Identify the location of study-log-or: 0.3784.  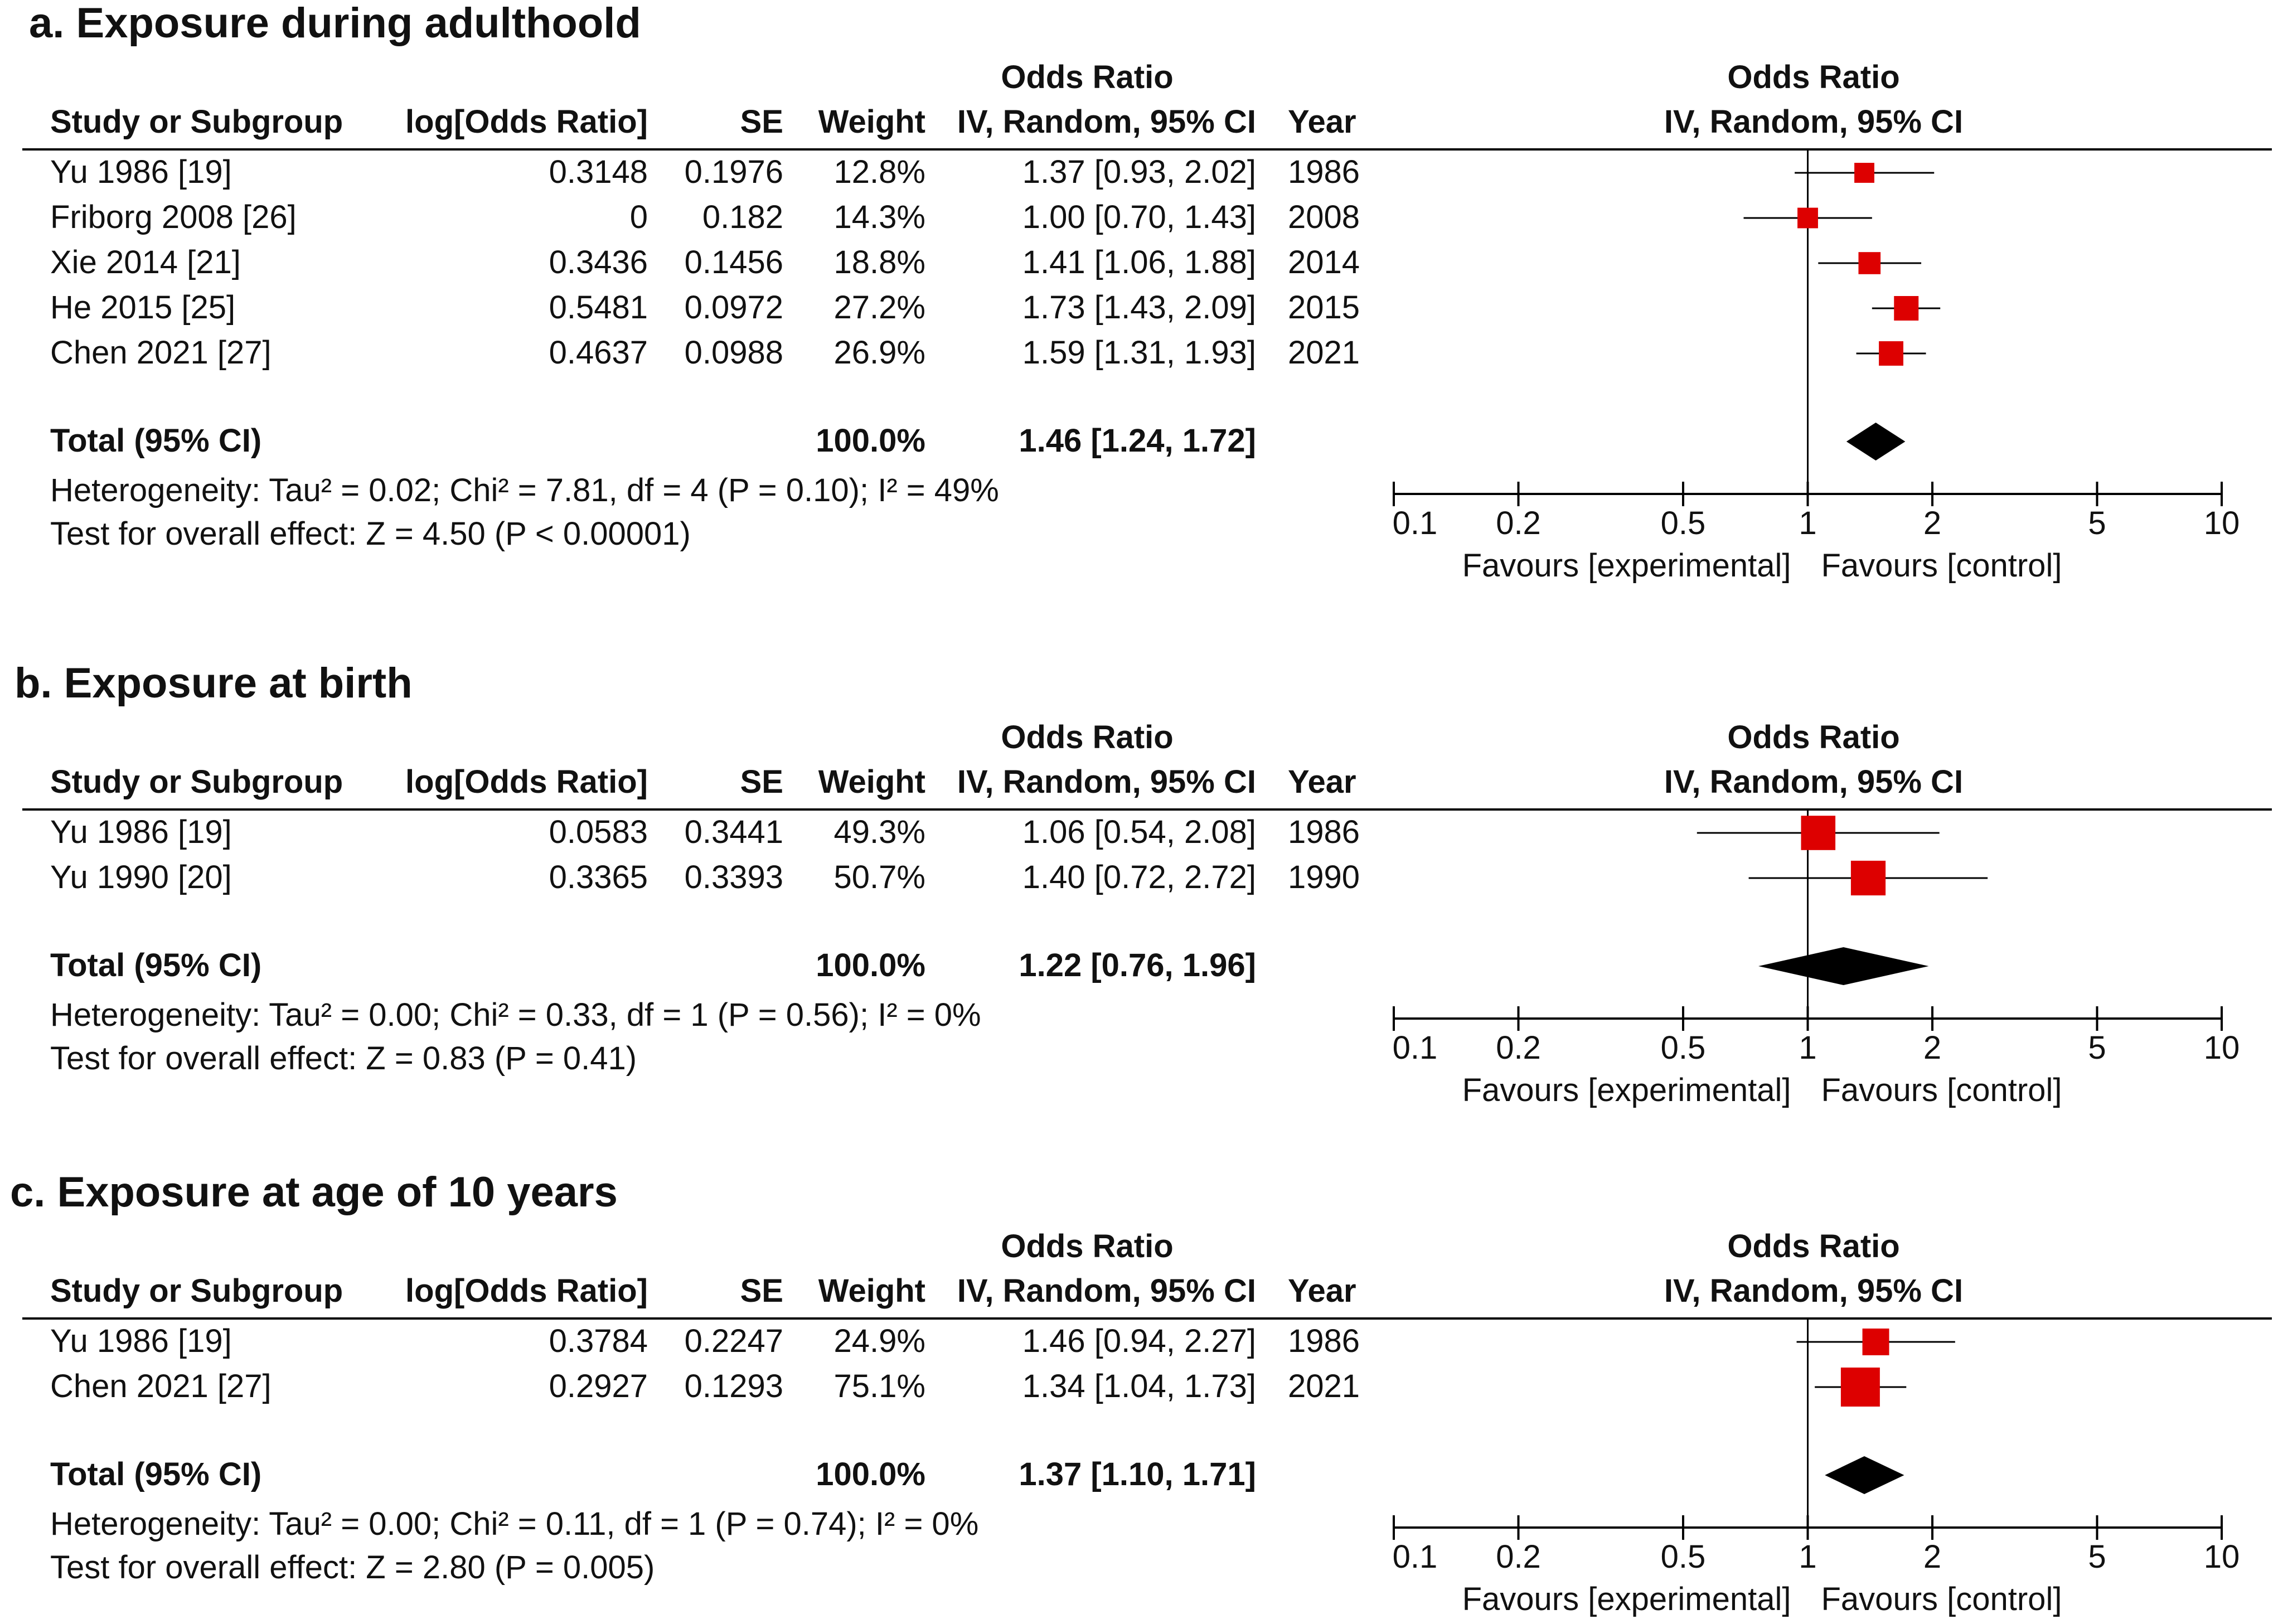
(598, 1341).